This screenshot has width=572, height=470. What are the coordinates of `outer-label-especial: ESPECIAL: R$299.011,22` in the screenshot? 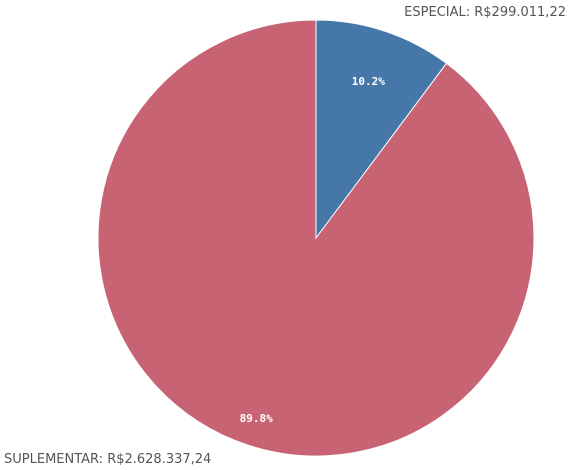 It's located at (485, 12).